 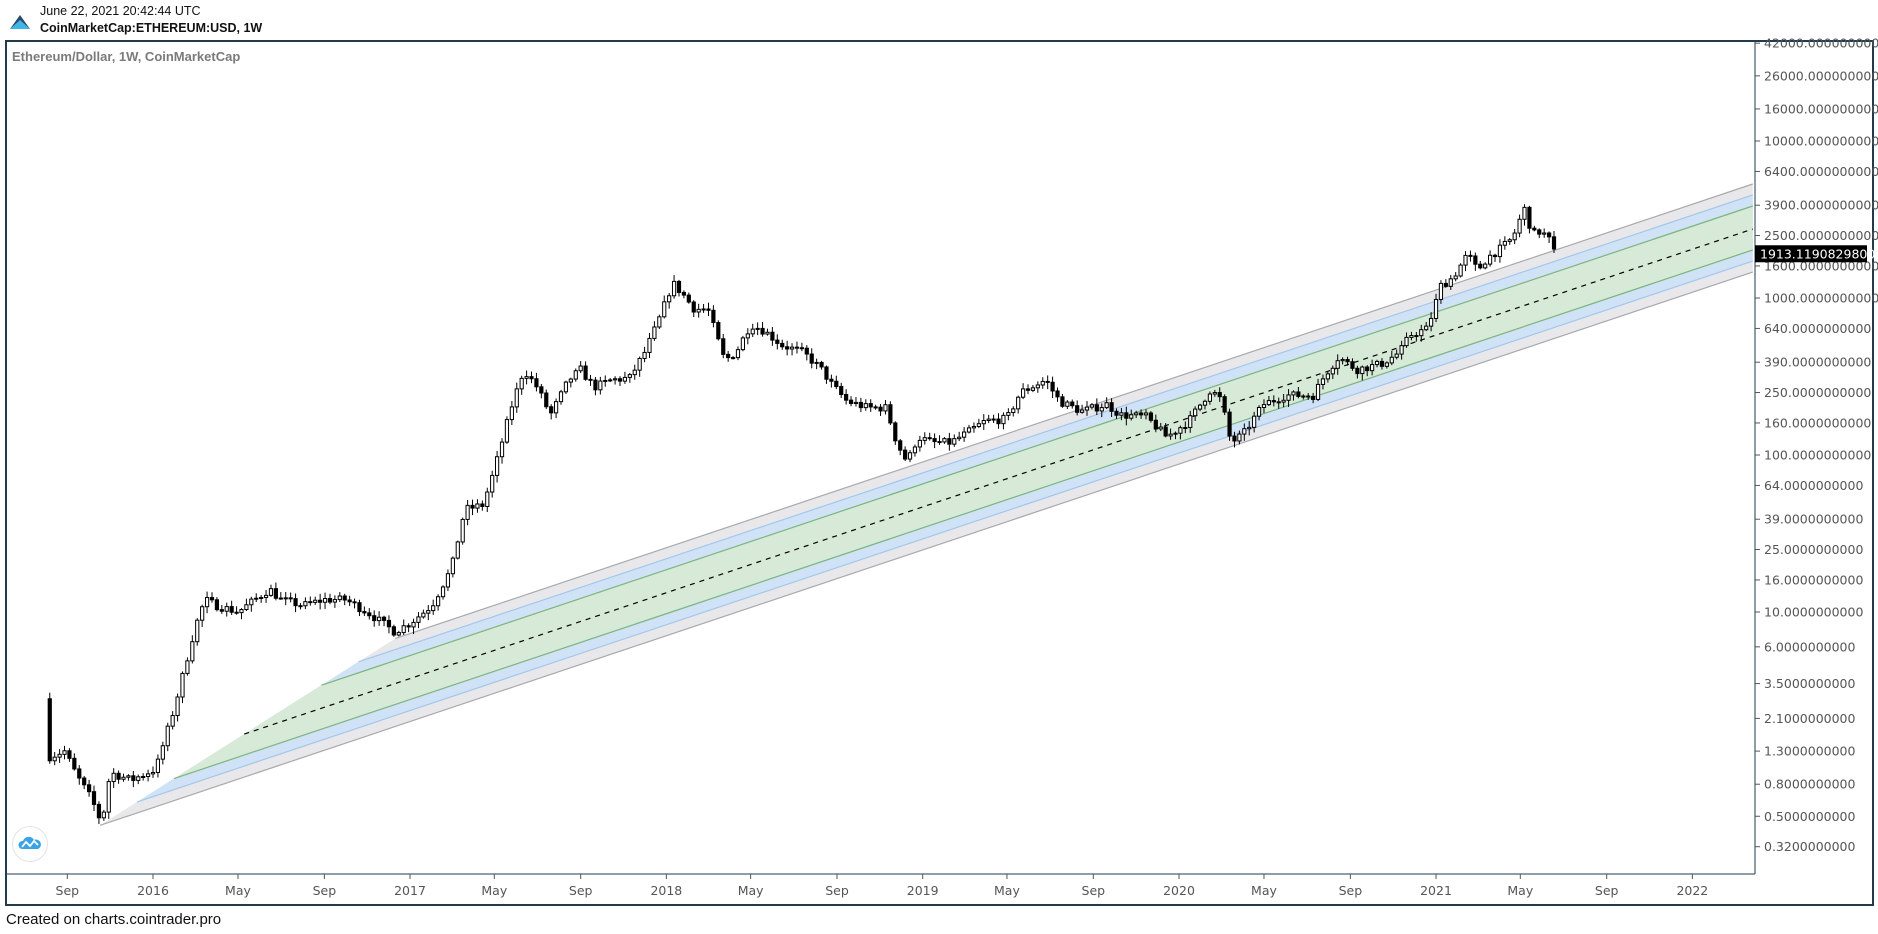 I want to click on footer-credit: Created on charts.cointrader.pro, so click(x=114, y=919).